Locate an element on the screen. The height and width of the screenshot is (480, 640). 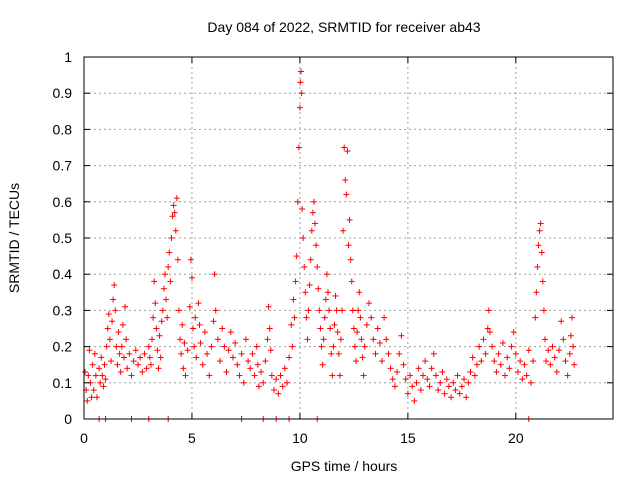
y-tick-label: 0 is located at coordinates (68, 419).